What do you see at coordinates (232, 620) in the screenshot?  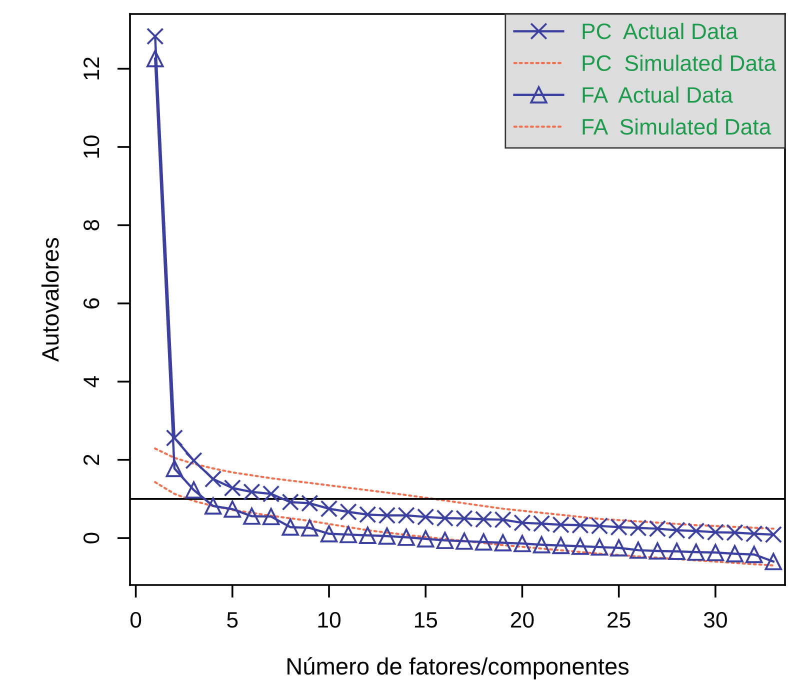 I see `x-tick-label: 5` at bounding box center [232, 620].